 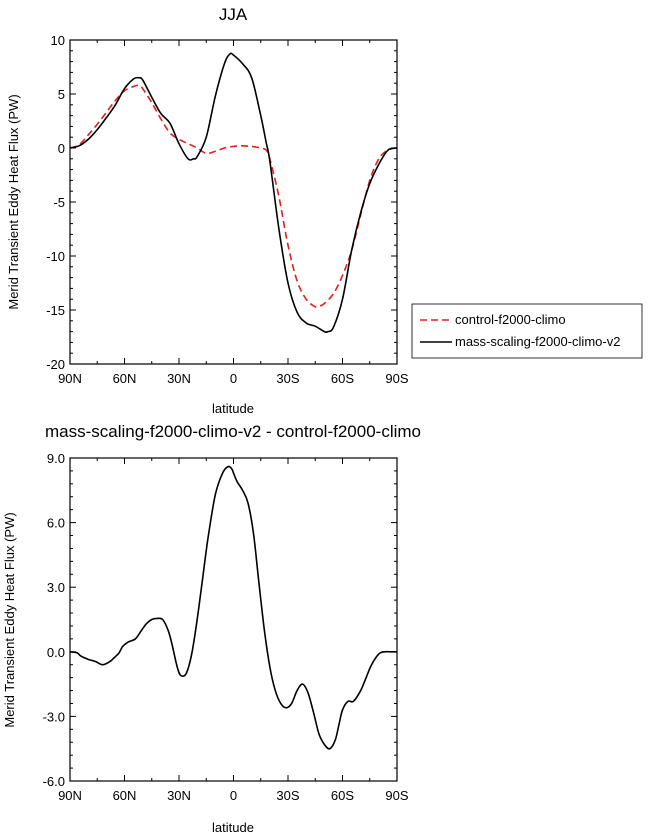 What do you see at coordinates (61, 148) in the screenshot?
I see `top-ytick-label: 0` at bounding box center [61, 148].